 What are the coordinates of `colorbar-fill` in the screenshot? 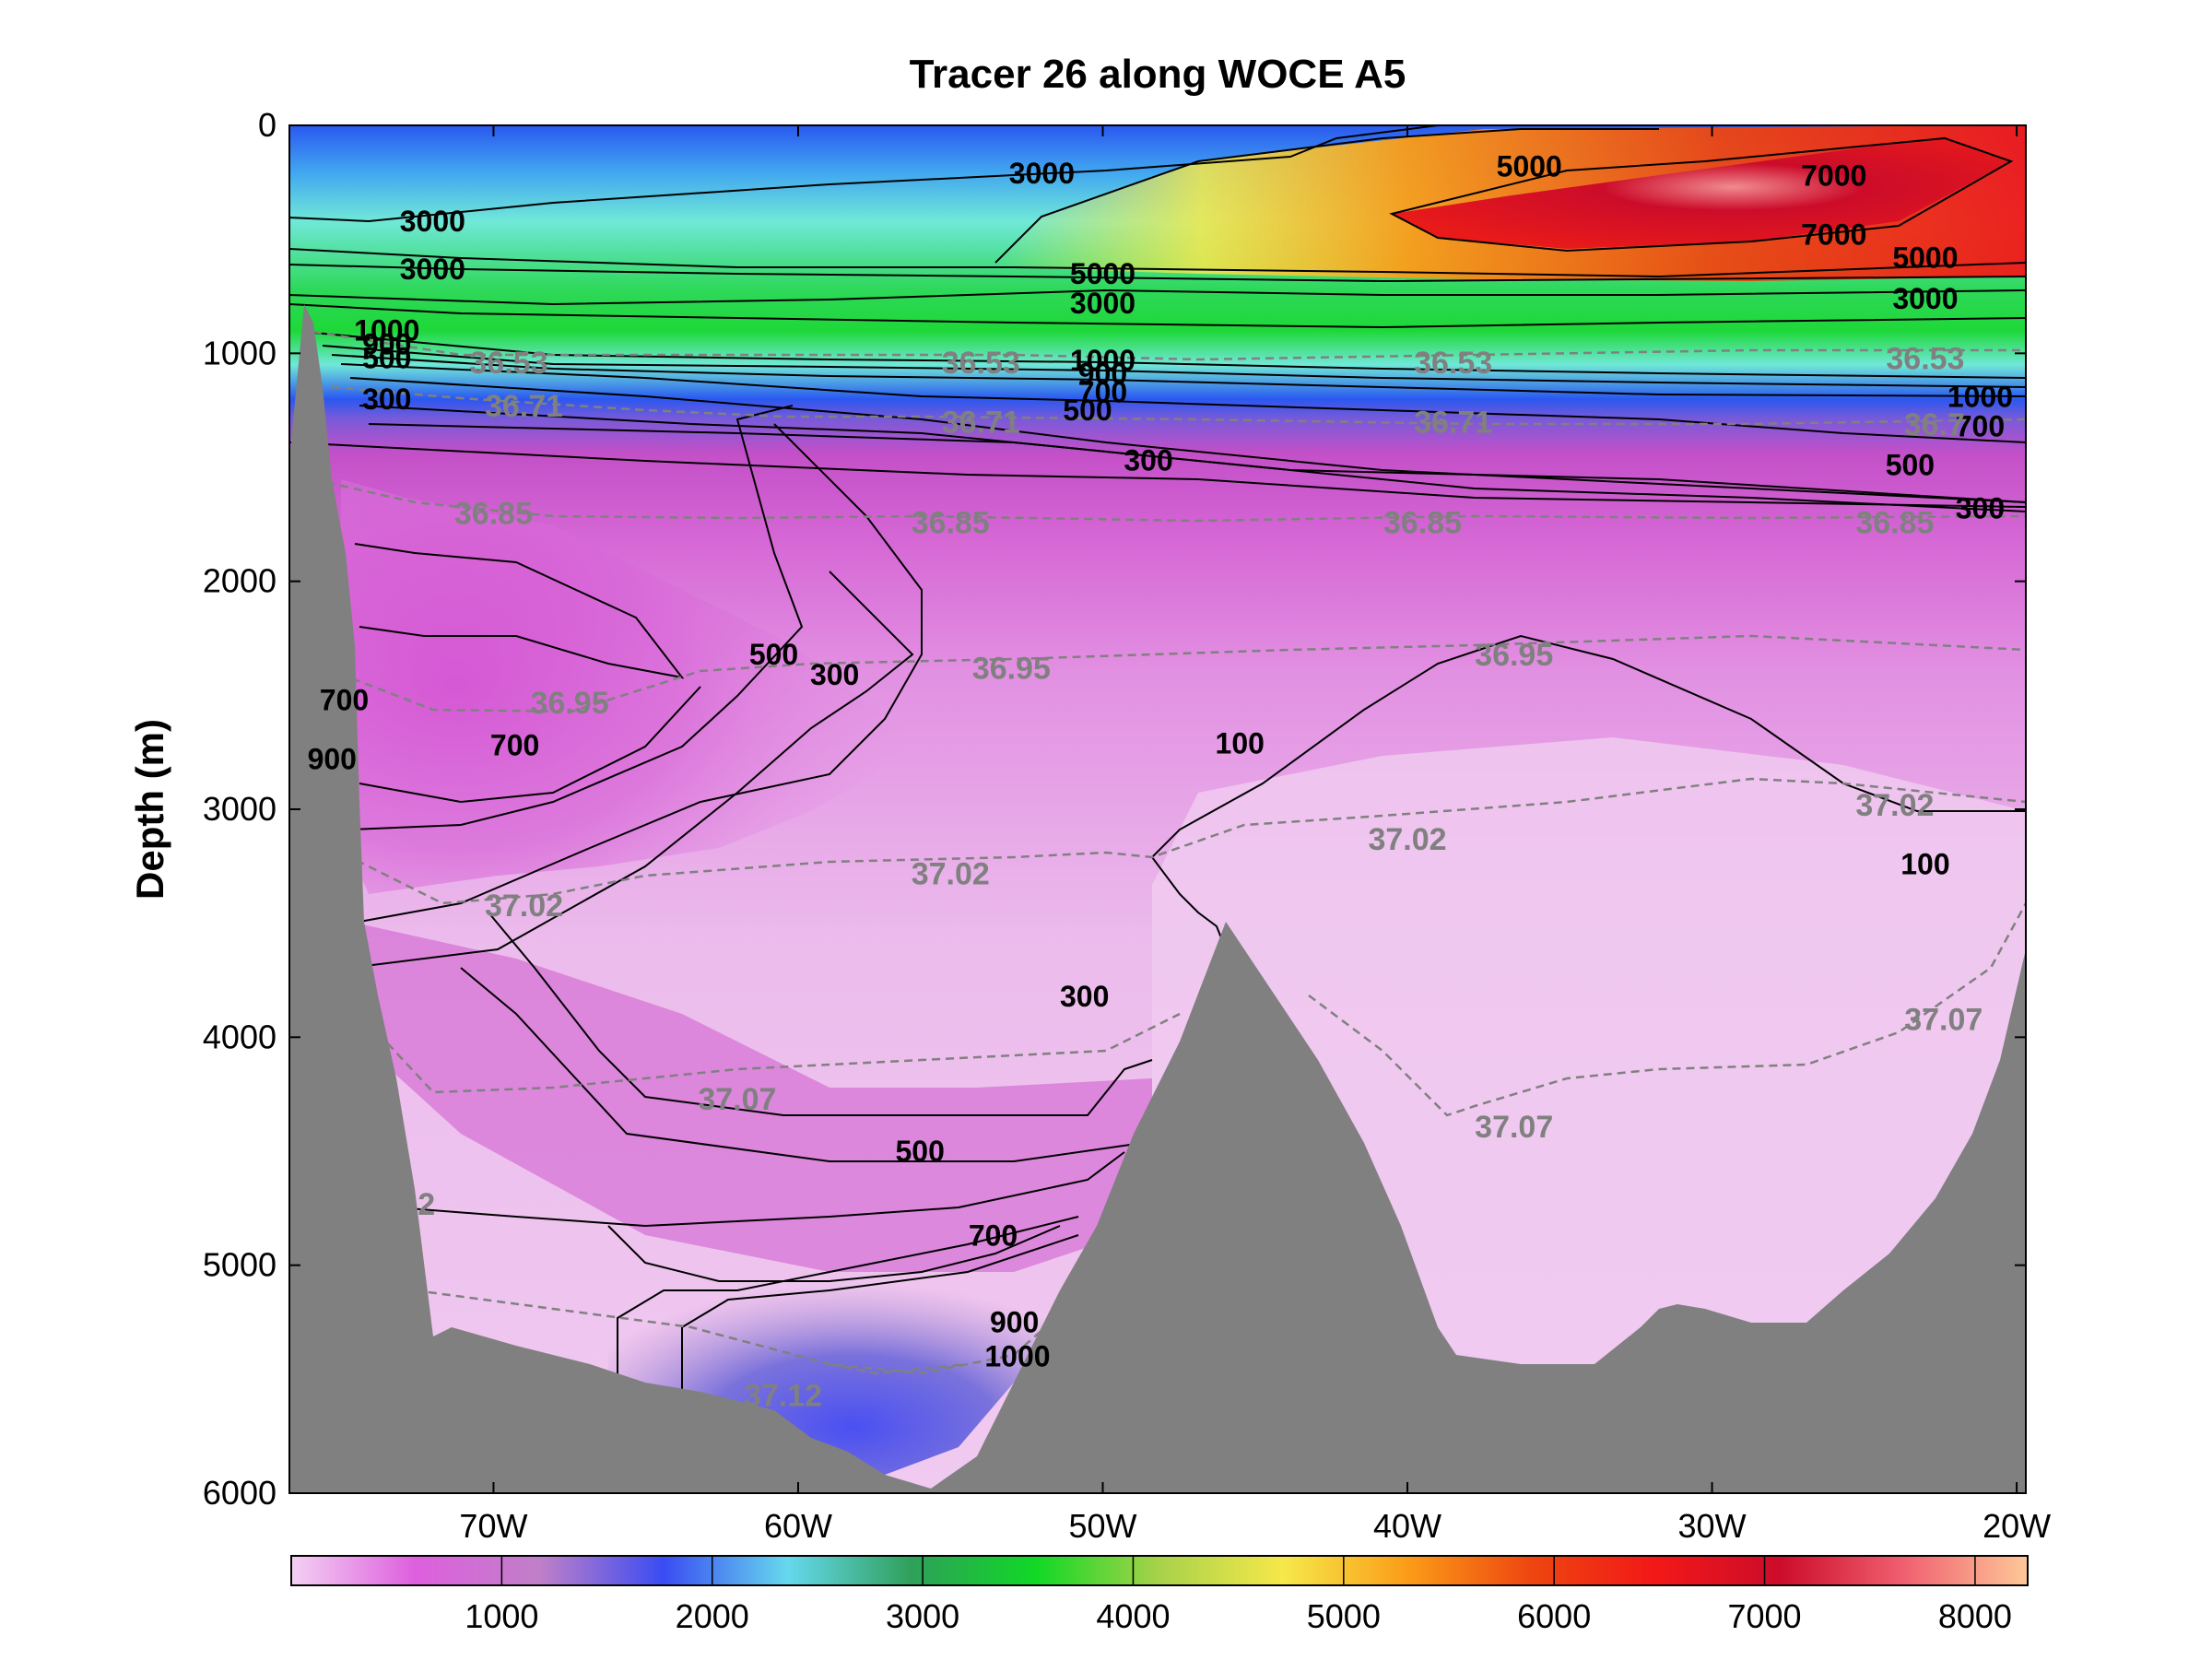 It's located at (1159, 1570).